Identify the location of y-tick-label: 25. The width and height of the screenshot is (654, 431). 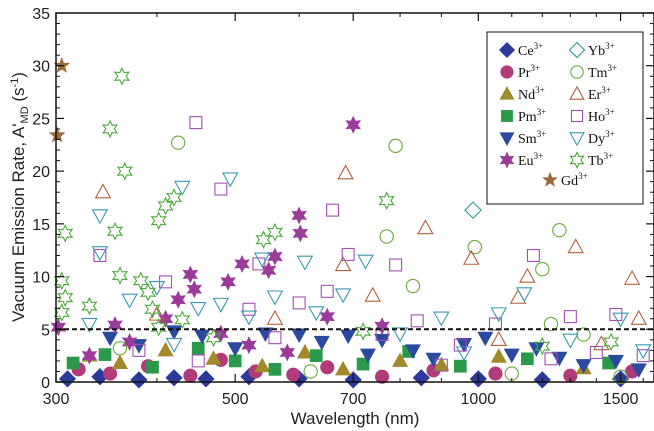
(41, 119).